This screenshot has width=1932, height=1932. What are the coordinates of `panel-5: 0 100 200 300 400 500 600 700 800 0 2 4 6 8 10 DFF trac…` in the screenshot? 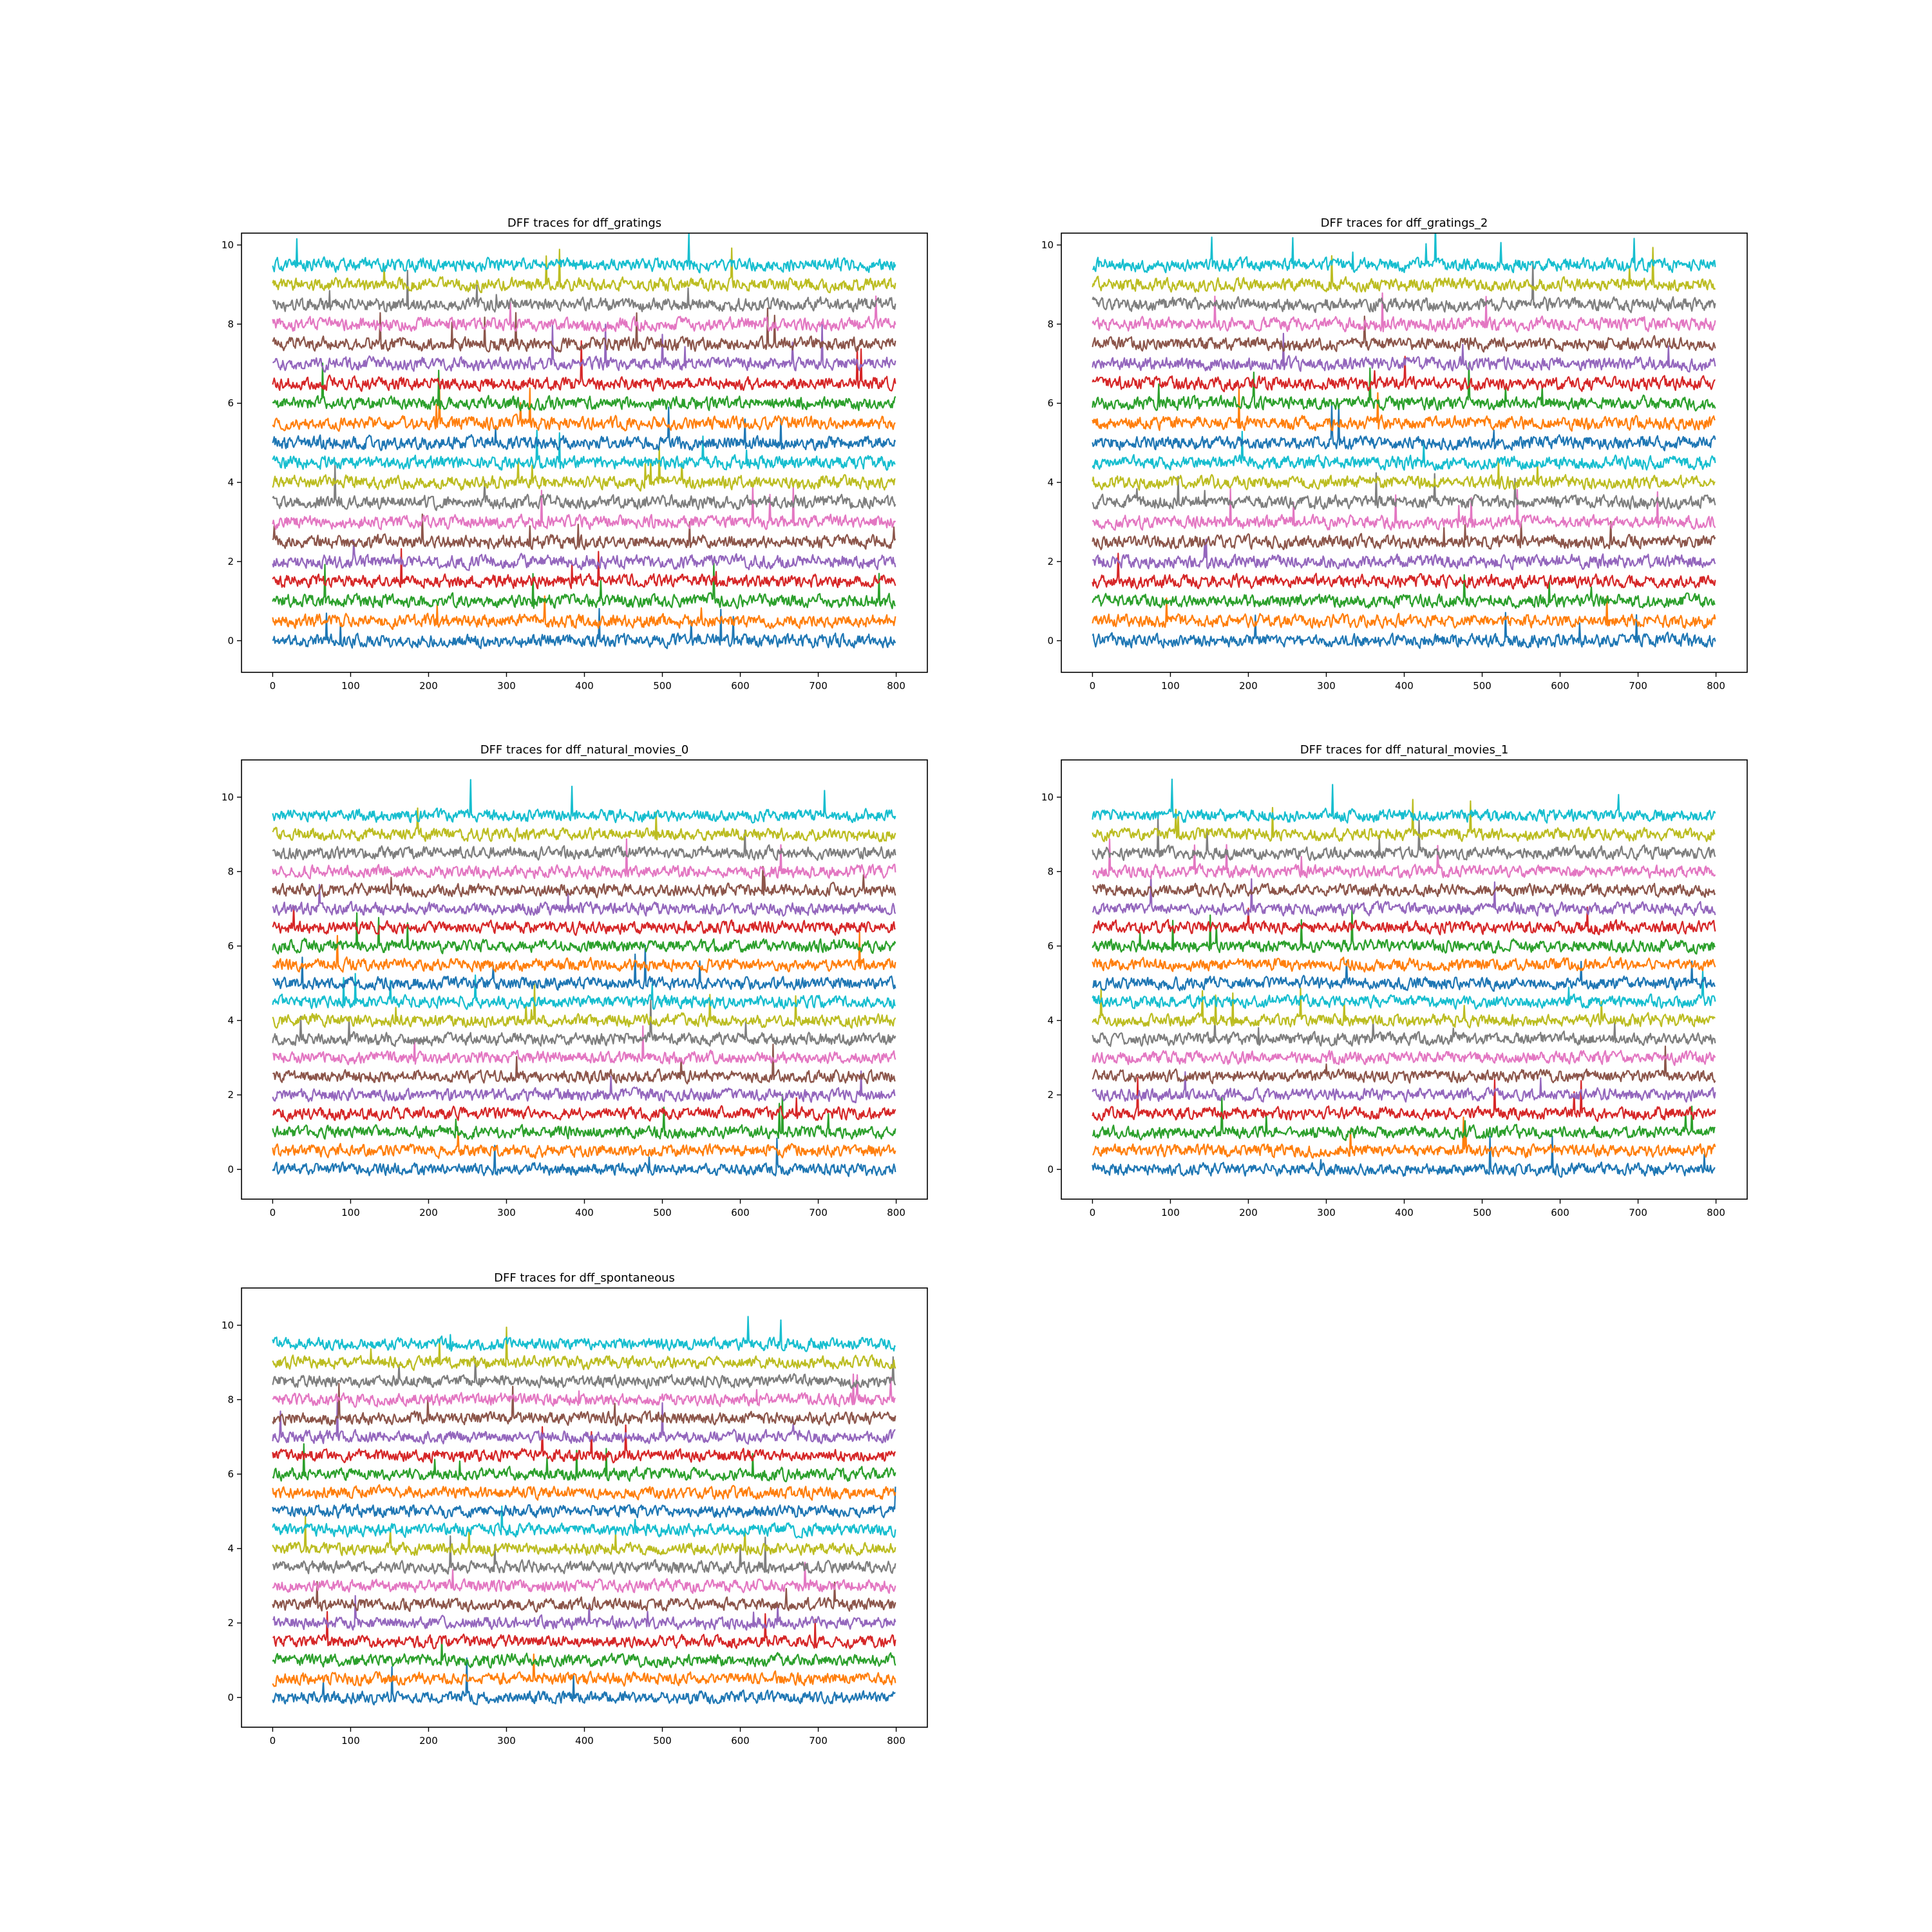 It's located at (575, 1509).